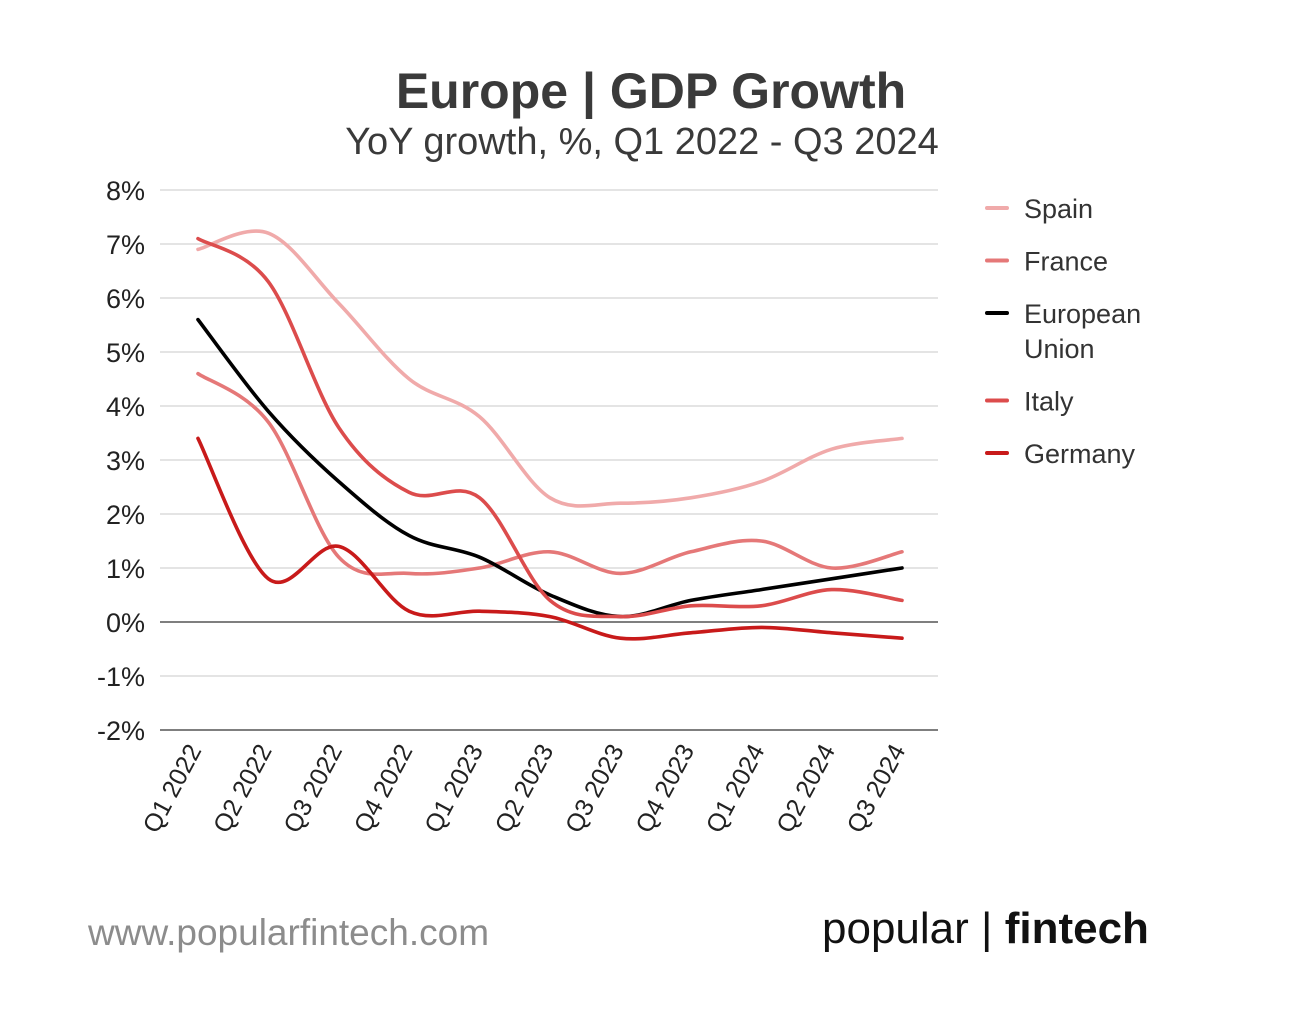 The image size is (1292, 1020). I want to click on legend-label-european-union: European, so click(1082, 314).